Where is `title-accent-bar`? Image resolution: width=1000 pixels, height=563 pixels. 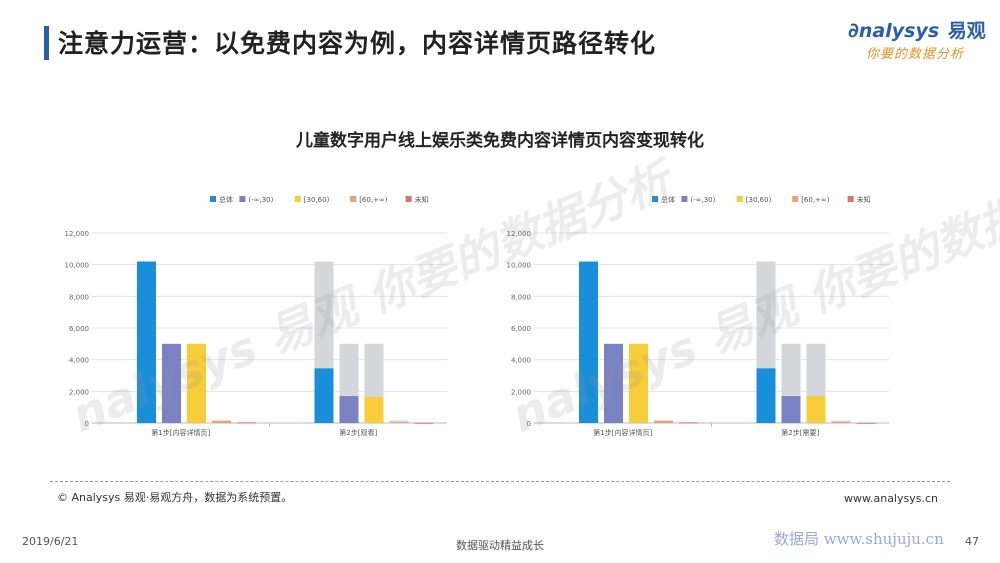 title-accent-bar is located at coordinates (46, 43).